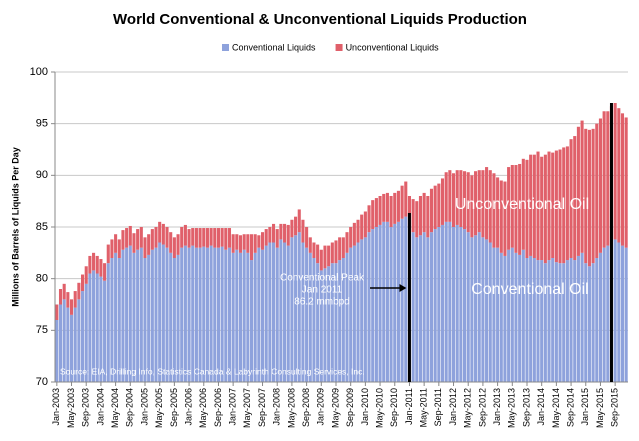 This screenshot has width=639, height=441. I want to click on y-tick-label: 85, so click(42, 227).